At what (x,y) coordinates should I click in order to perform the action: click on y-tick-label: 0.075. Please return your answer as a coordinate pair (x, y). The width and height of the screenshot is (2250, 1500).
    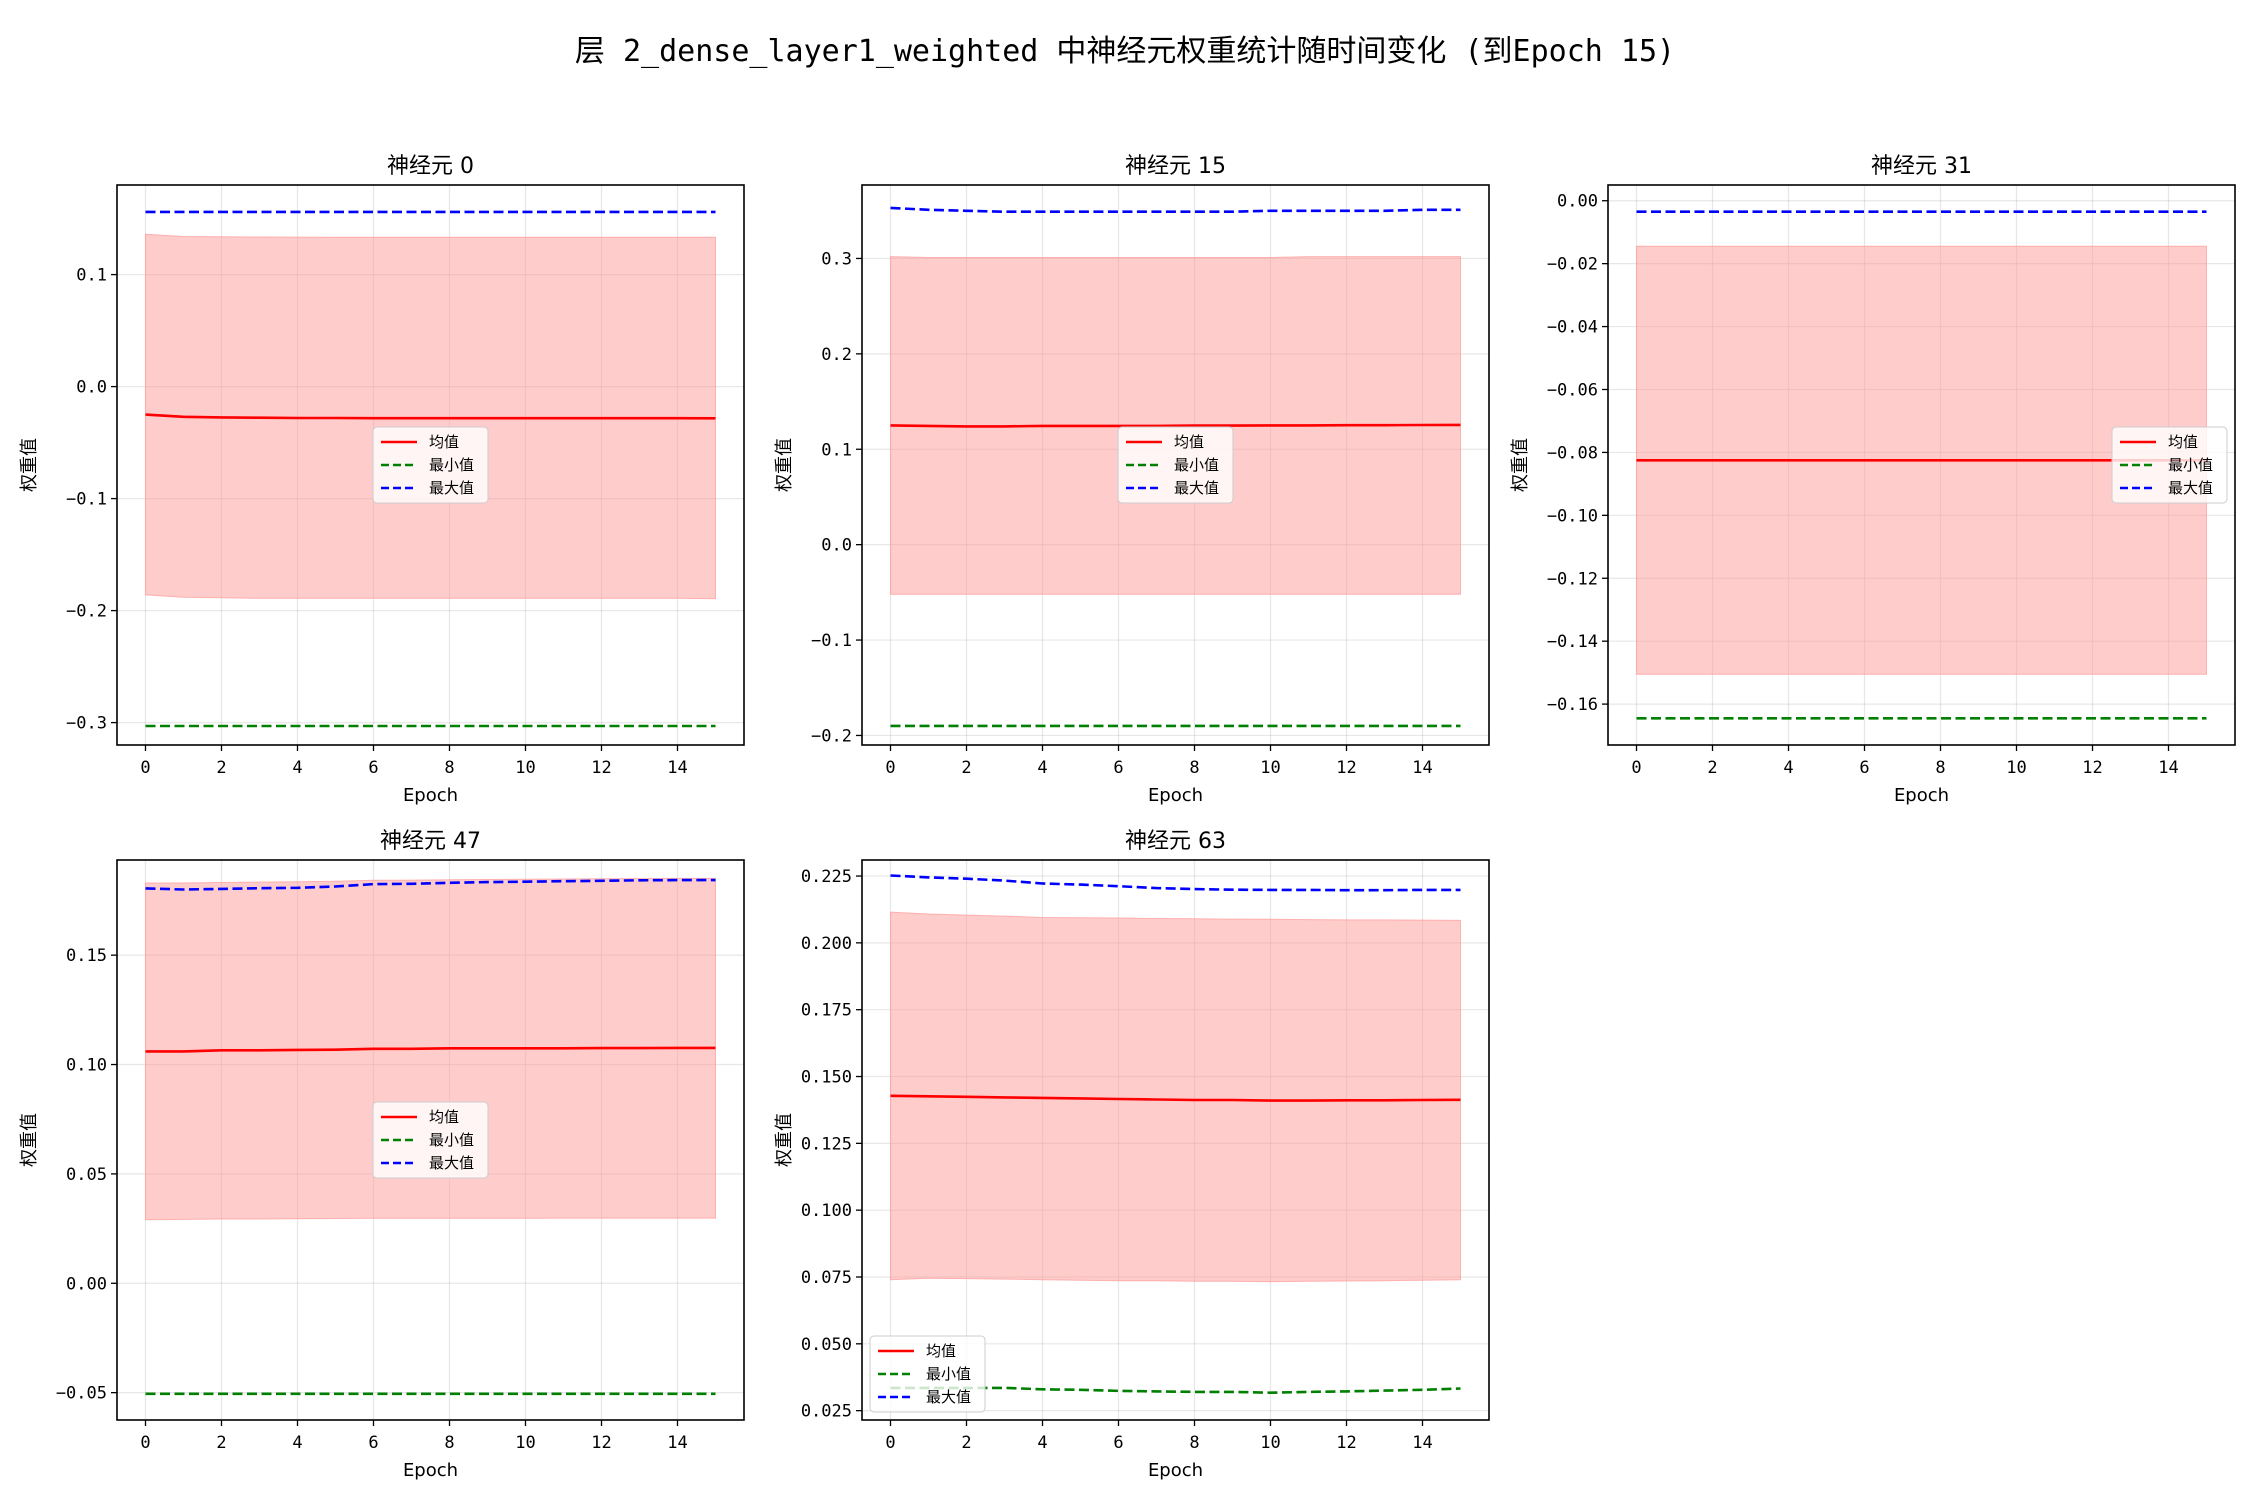
    Looking at the image, I should click on (826, 1278).